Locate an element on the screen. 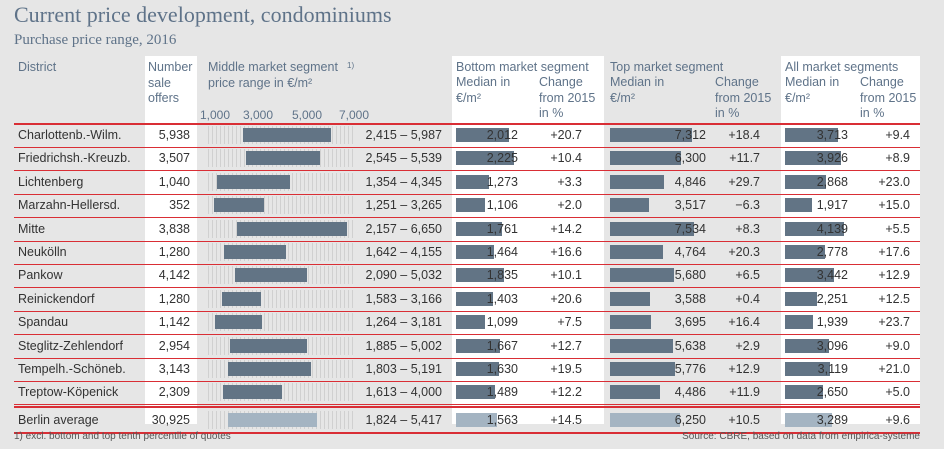 The height and width of the screenshot is (449, 944). axis-tick-label: 7,000 is located at coordinates (354, 115).